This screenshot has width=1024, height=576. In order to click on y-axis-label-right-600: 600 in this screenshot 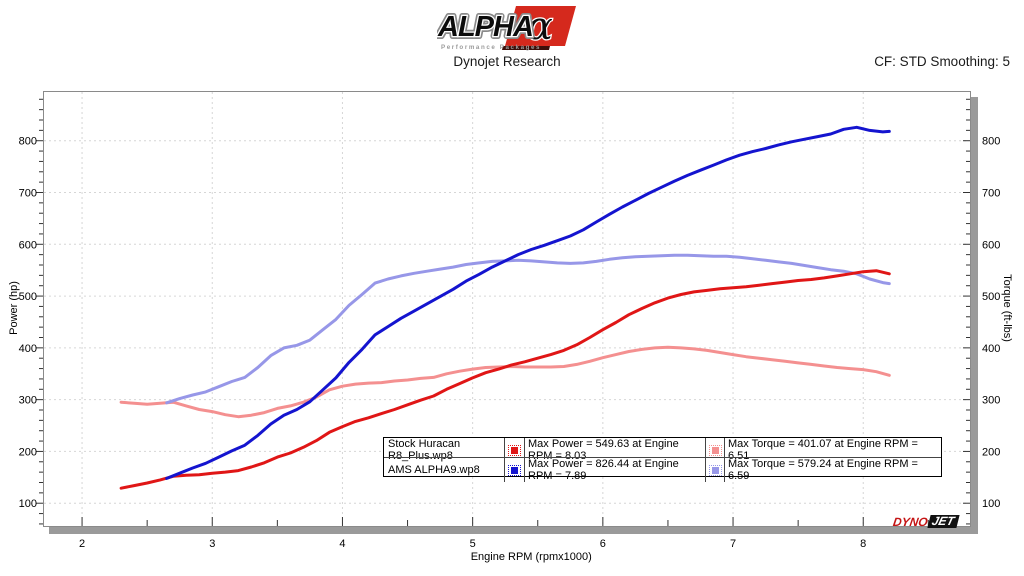, I will do `click(991, 245)`.